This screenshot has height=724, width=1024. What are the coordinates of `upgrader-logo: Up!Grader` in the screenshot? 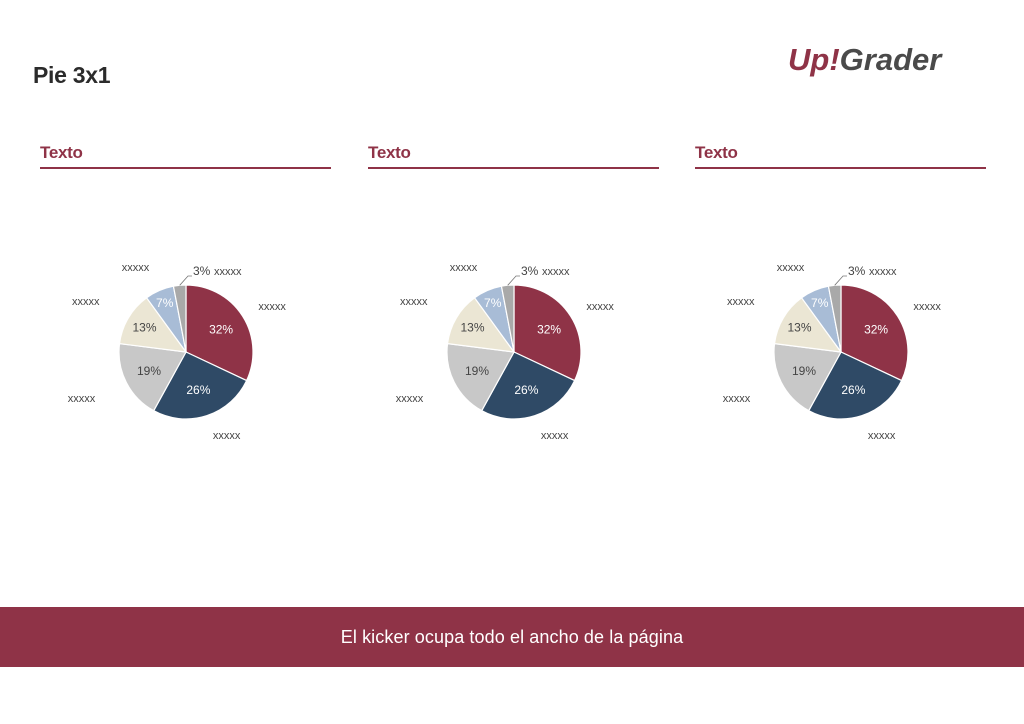 It's located at (865, 59).